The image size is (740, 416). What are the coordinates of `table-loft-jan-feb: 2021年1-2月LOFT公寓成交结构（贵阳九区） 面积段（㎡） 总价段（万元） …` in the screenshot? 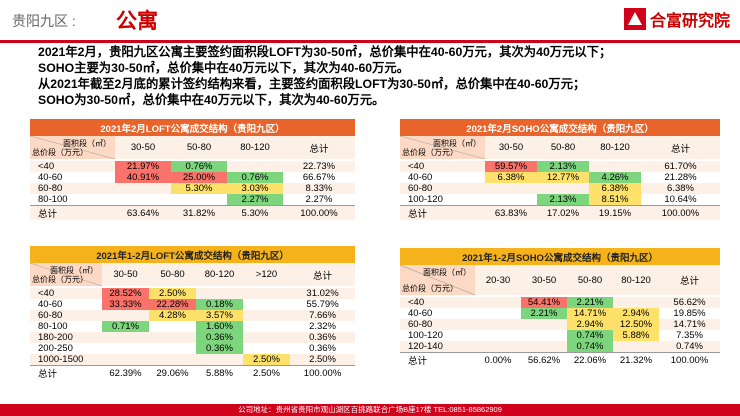 It's located at (193, 313).